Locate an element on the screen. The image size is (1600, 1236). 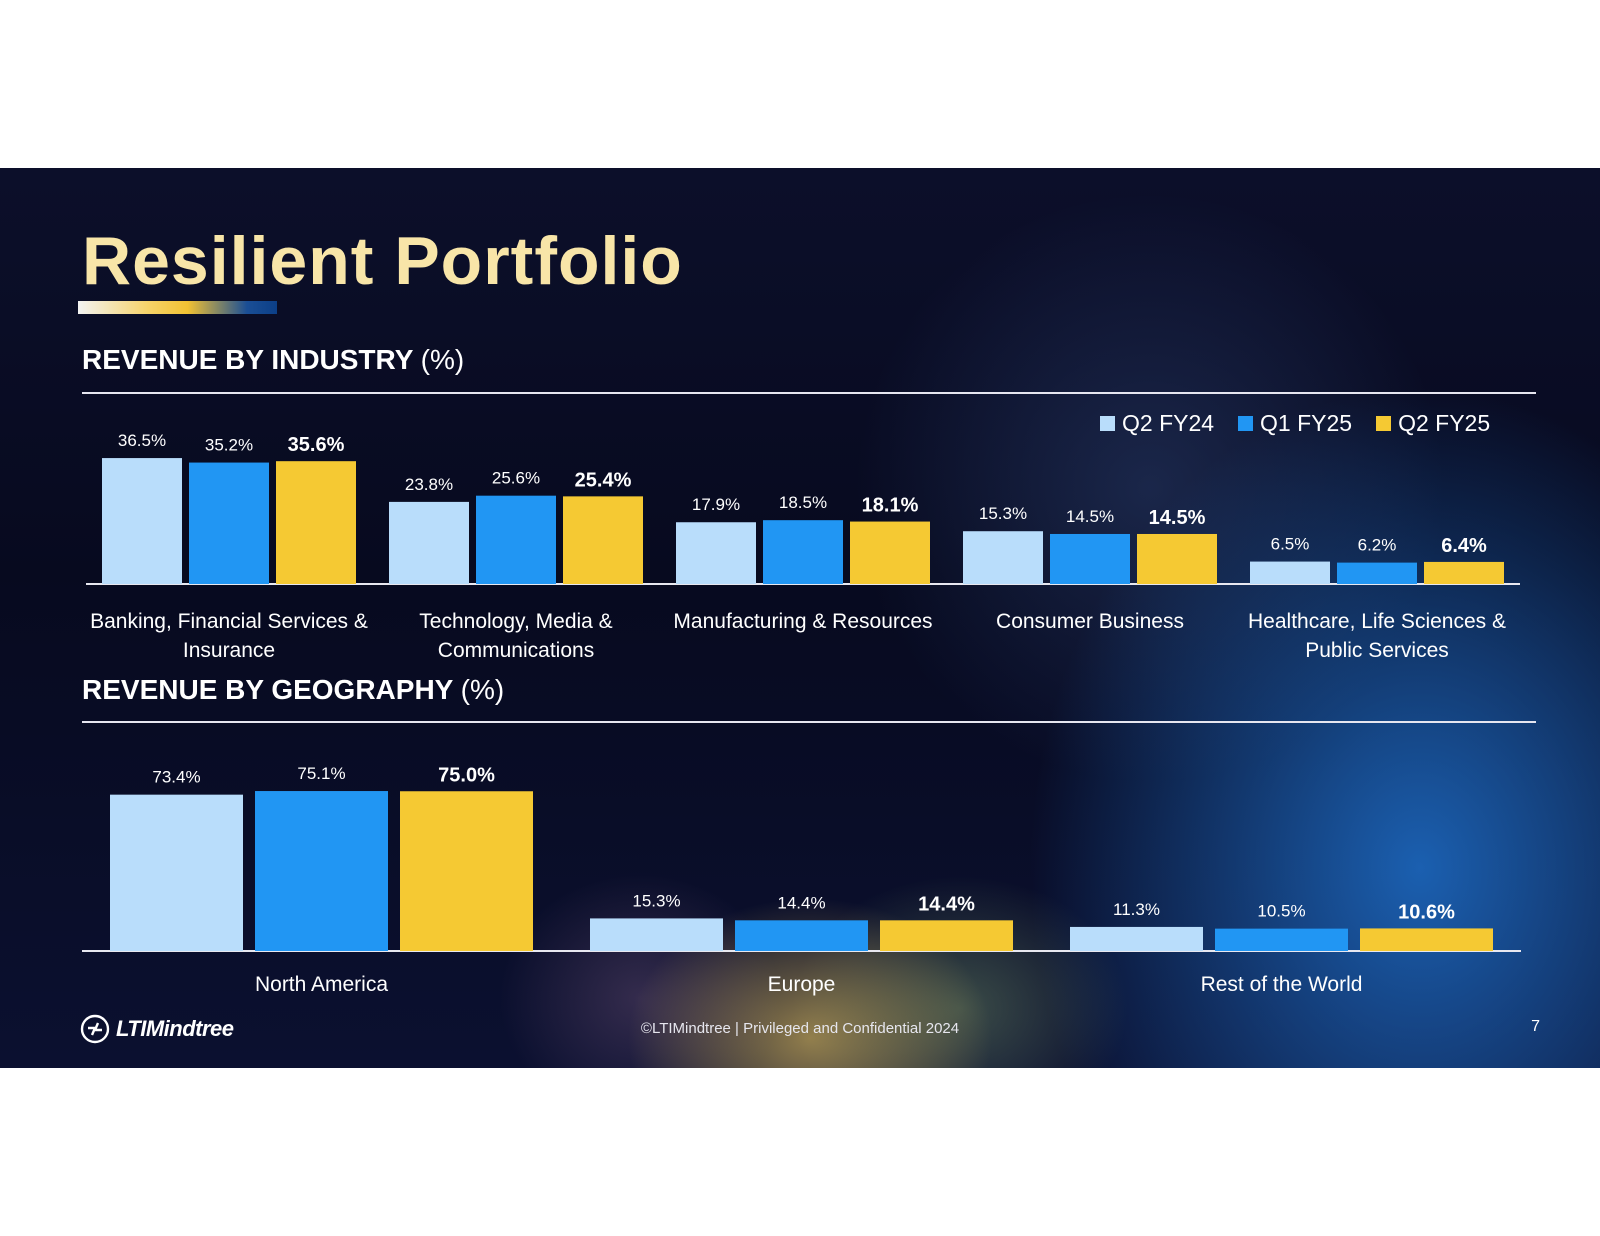
geography-section-title-text: REVENUE BY GEOGRAPHY is located at coordinates (267, 689).